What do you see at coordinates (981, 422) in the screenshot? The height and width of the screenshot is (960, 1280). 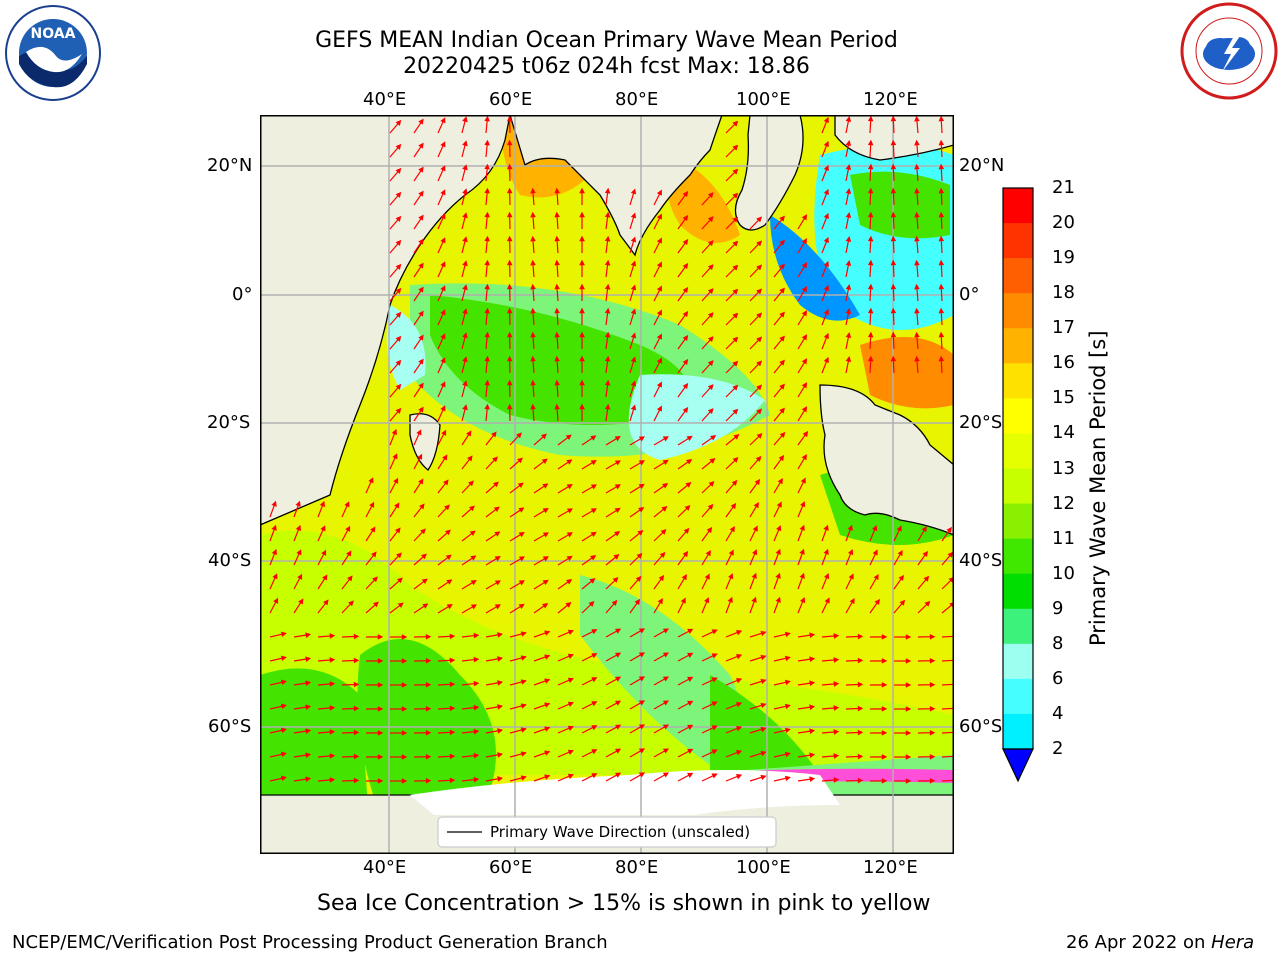 I see `lat-label-right: 20°S` at bounding box center [981, 422].